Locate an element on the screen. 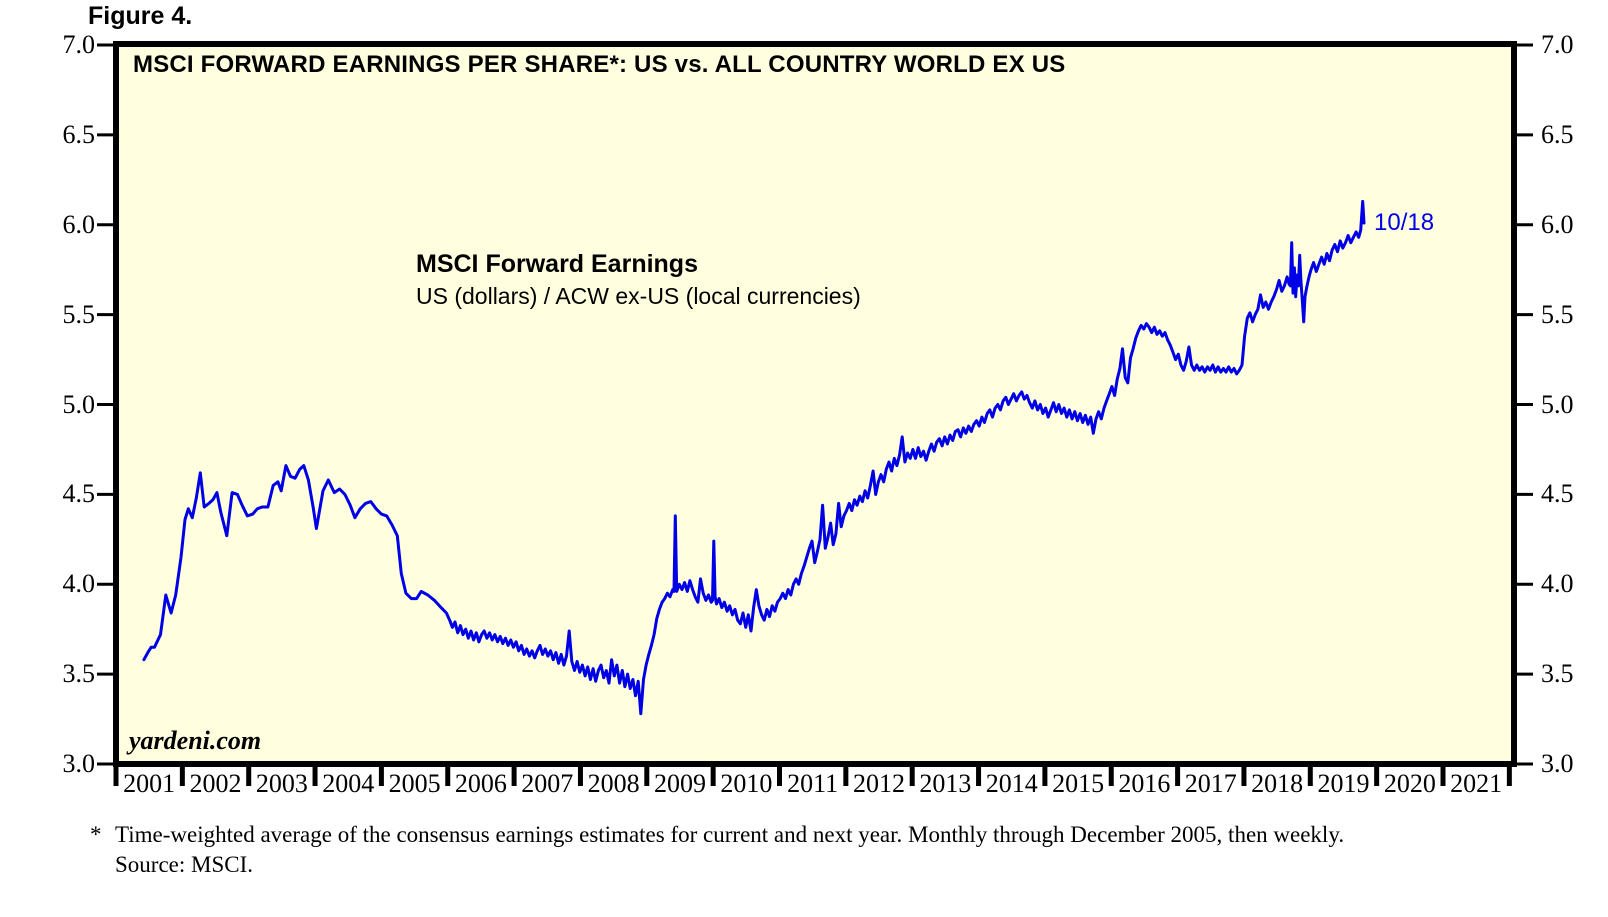  x-axis-label: 2009 is located at coordinates (679, 783).